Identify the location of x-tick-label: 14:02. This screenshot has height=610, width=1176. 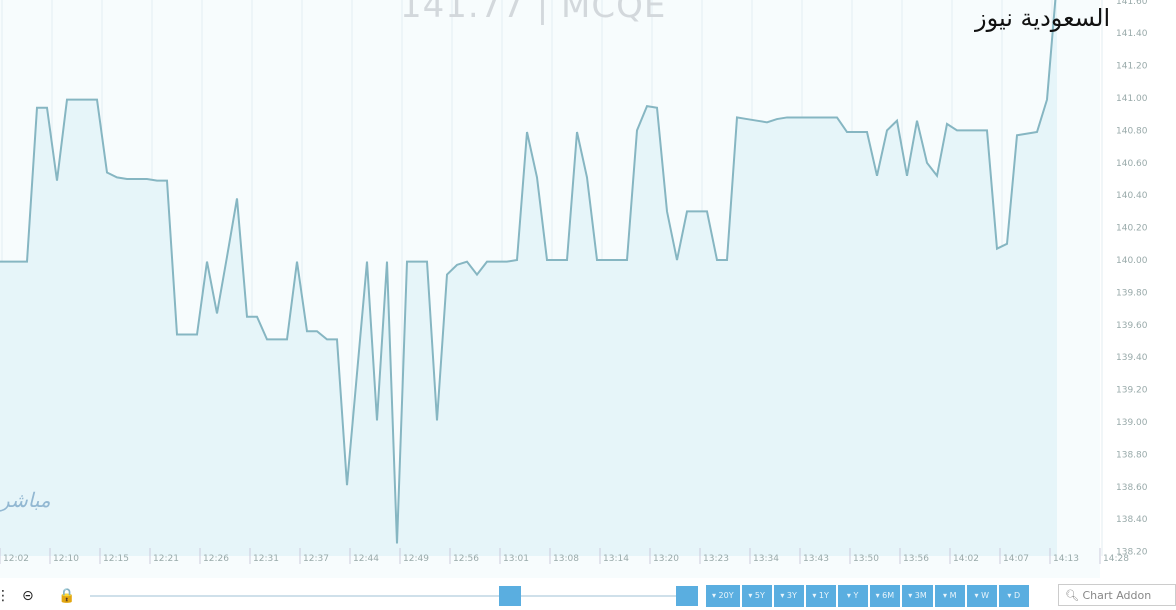
(966, 559).